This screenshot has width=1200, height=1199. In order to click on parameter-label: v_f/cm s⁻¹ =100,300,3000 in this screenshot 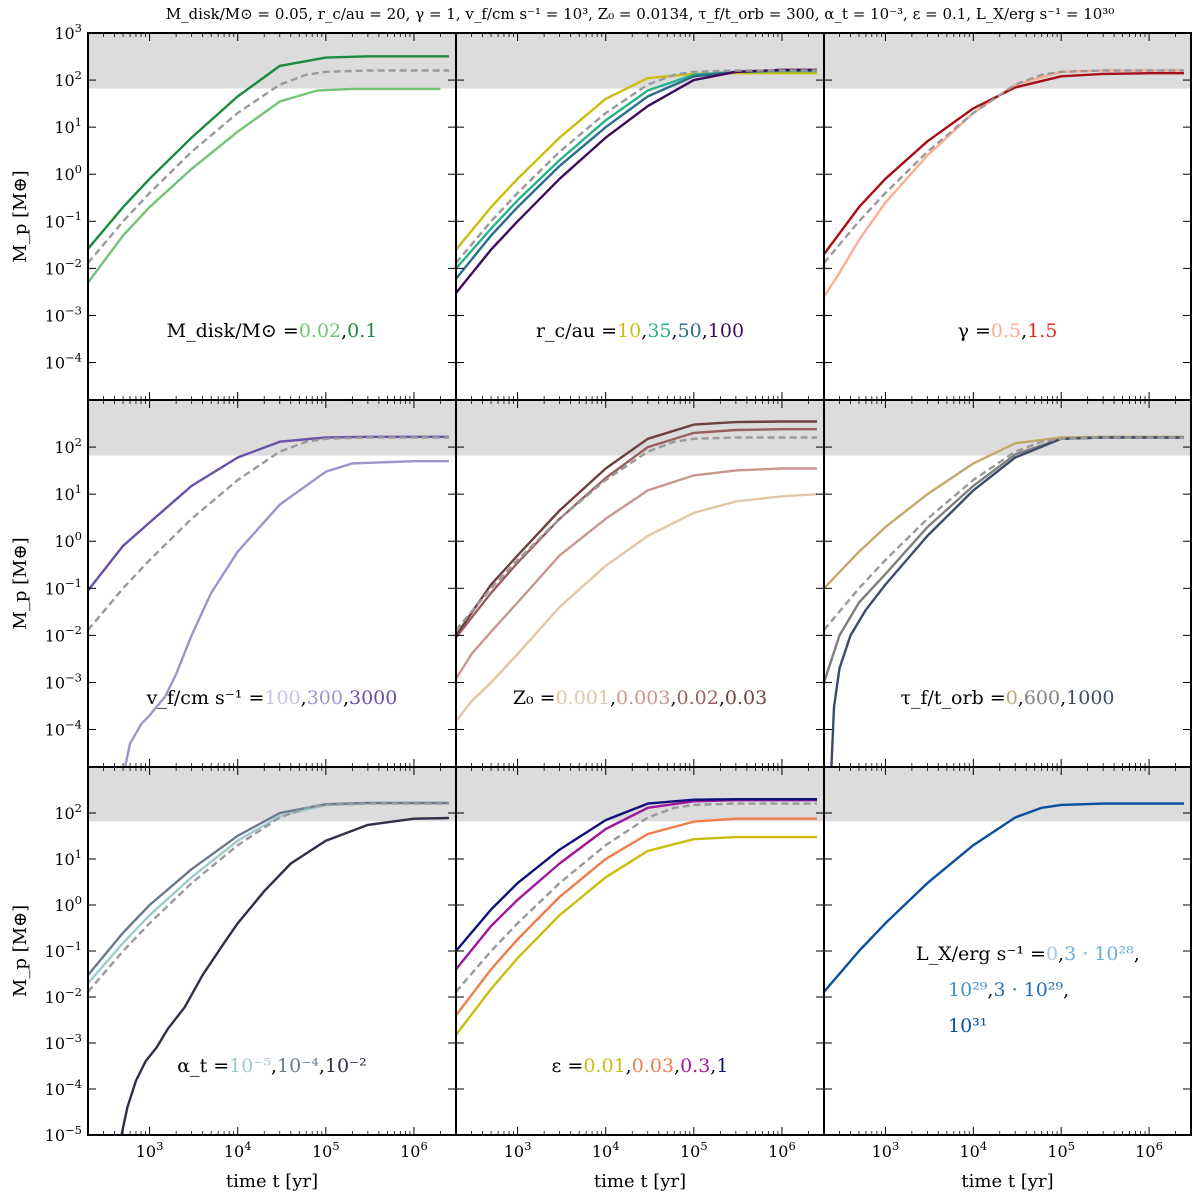, I will do `click(272, 698)`.